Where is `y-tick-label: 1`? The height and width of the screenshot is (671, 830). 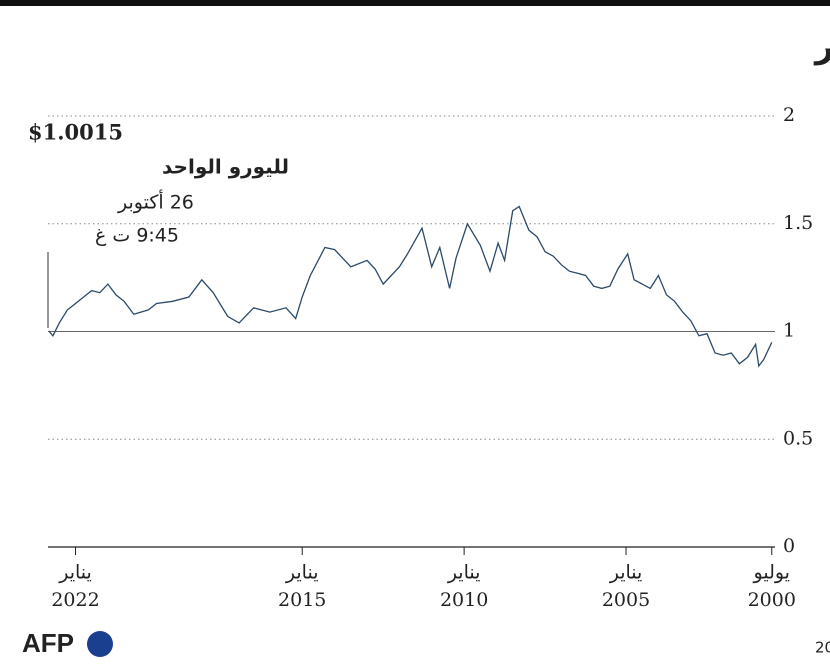
y-tick-label: 1 is located at coordinates (789, 331).